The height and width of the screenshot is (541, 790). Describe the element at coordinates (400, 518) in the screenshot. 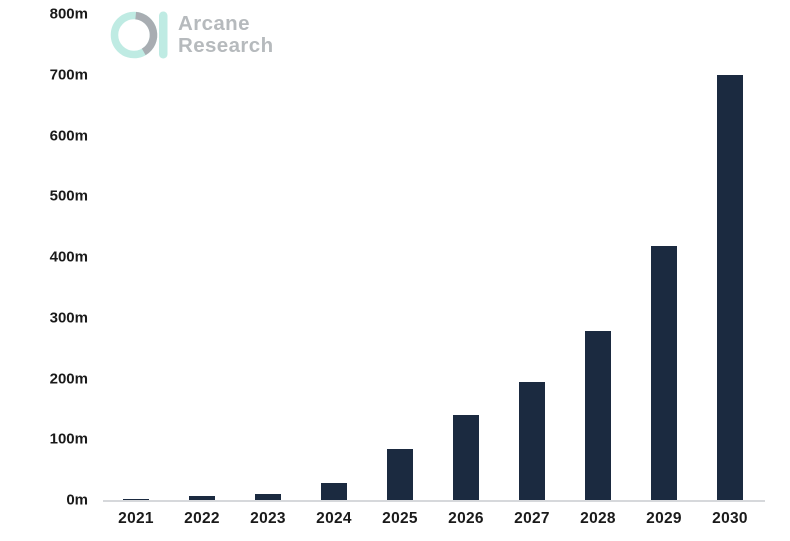

I see `x-tick-label: 2025` at that location.